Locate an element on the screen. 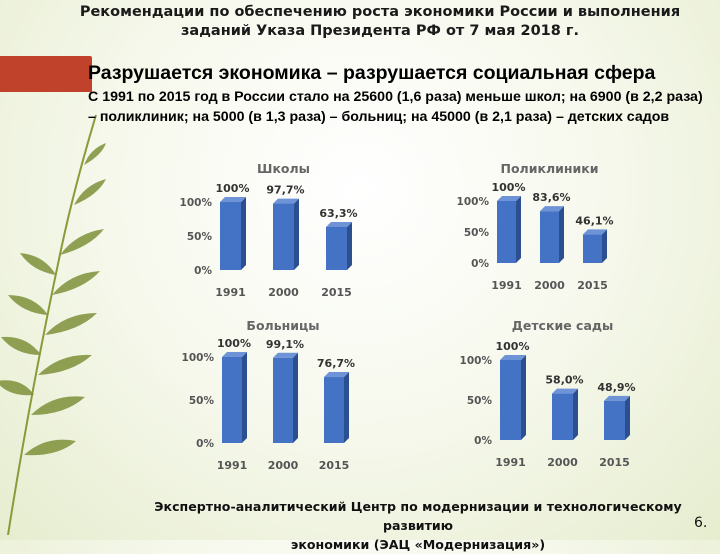  chart-title: Школы is located at coordinates (283, 168).